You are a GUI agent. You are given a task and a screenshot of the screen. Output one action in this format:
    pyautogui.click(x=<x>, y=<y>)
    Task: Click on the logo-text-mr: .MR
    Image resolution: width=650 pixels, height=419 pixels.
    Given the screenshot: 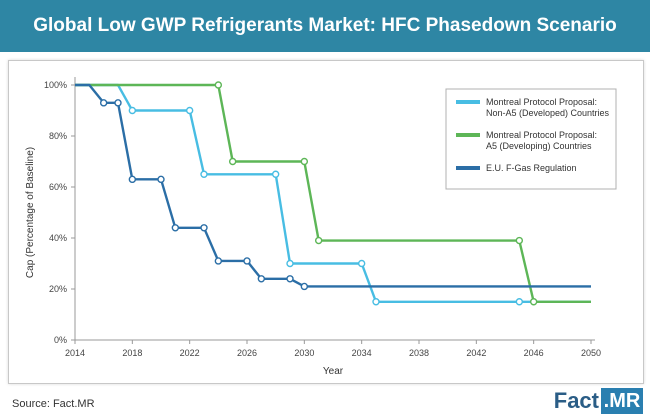 What is the action you would take?
    pyautogui.click(x=622, y=401)
    